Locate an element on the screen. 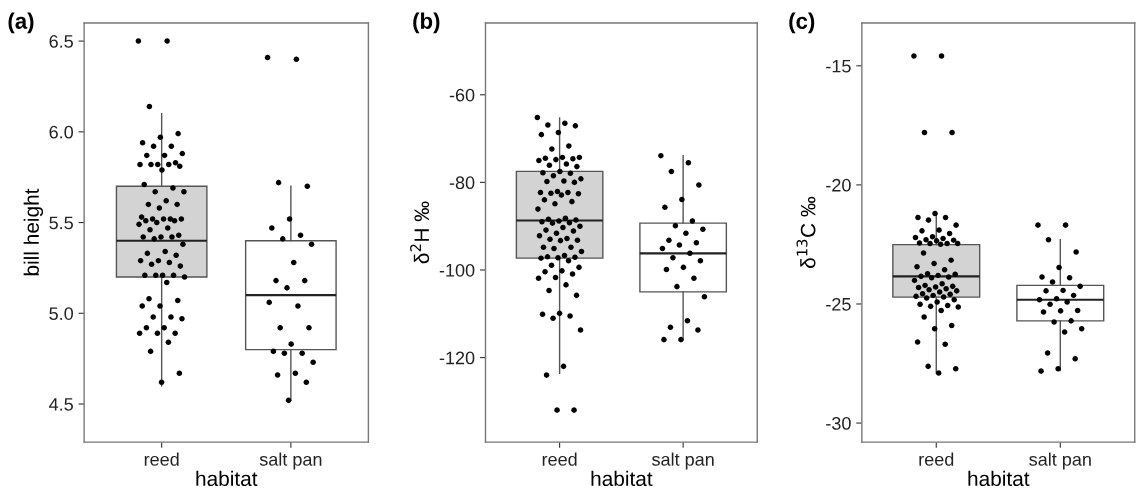 This screenshot has width=1137, height=488. y-tick-label: -80 is located at coordinates (462, 183).